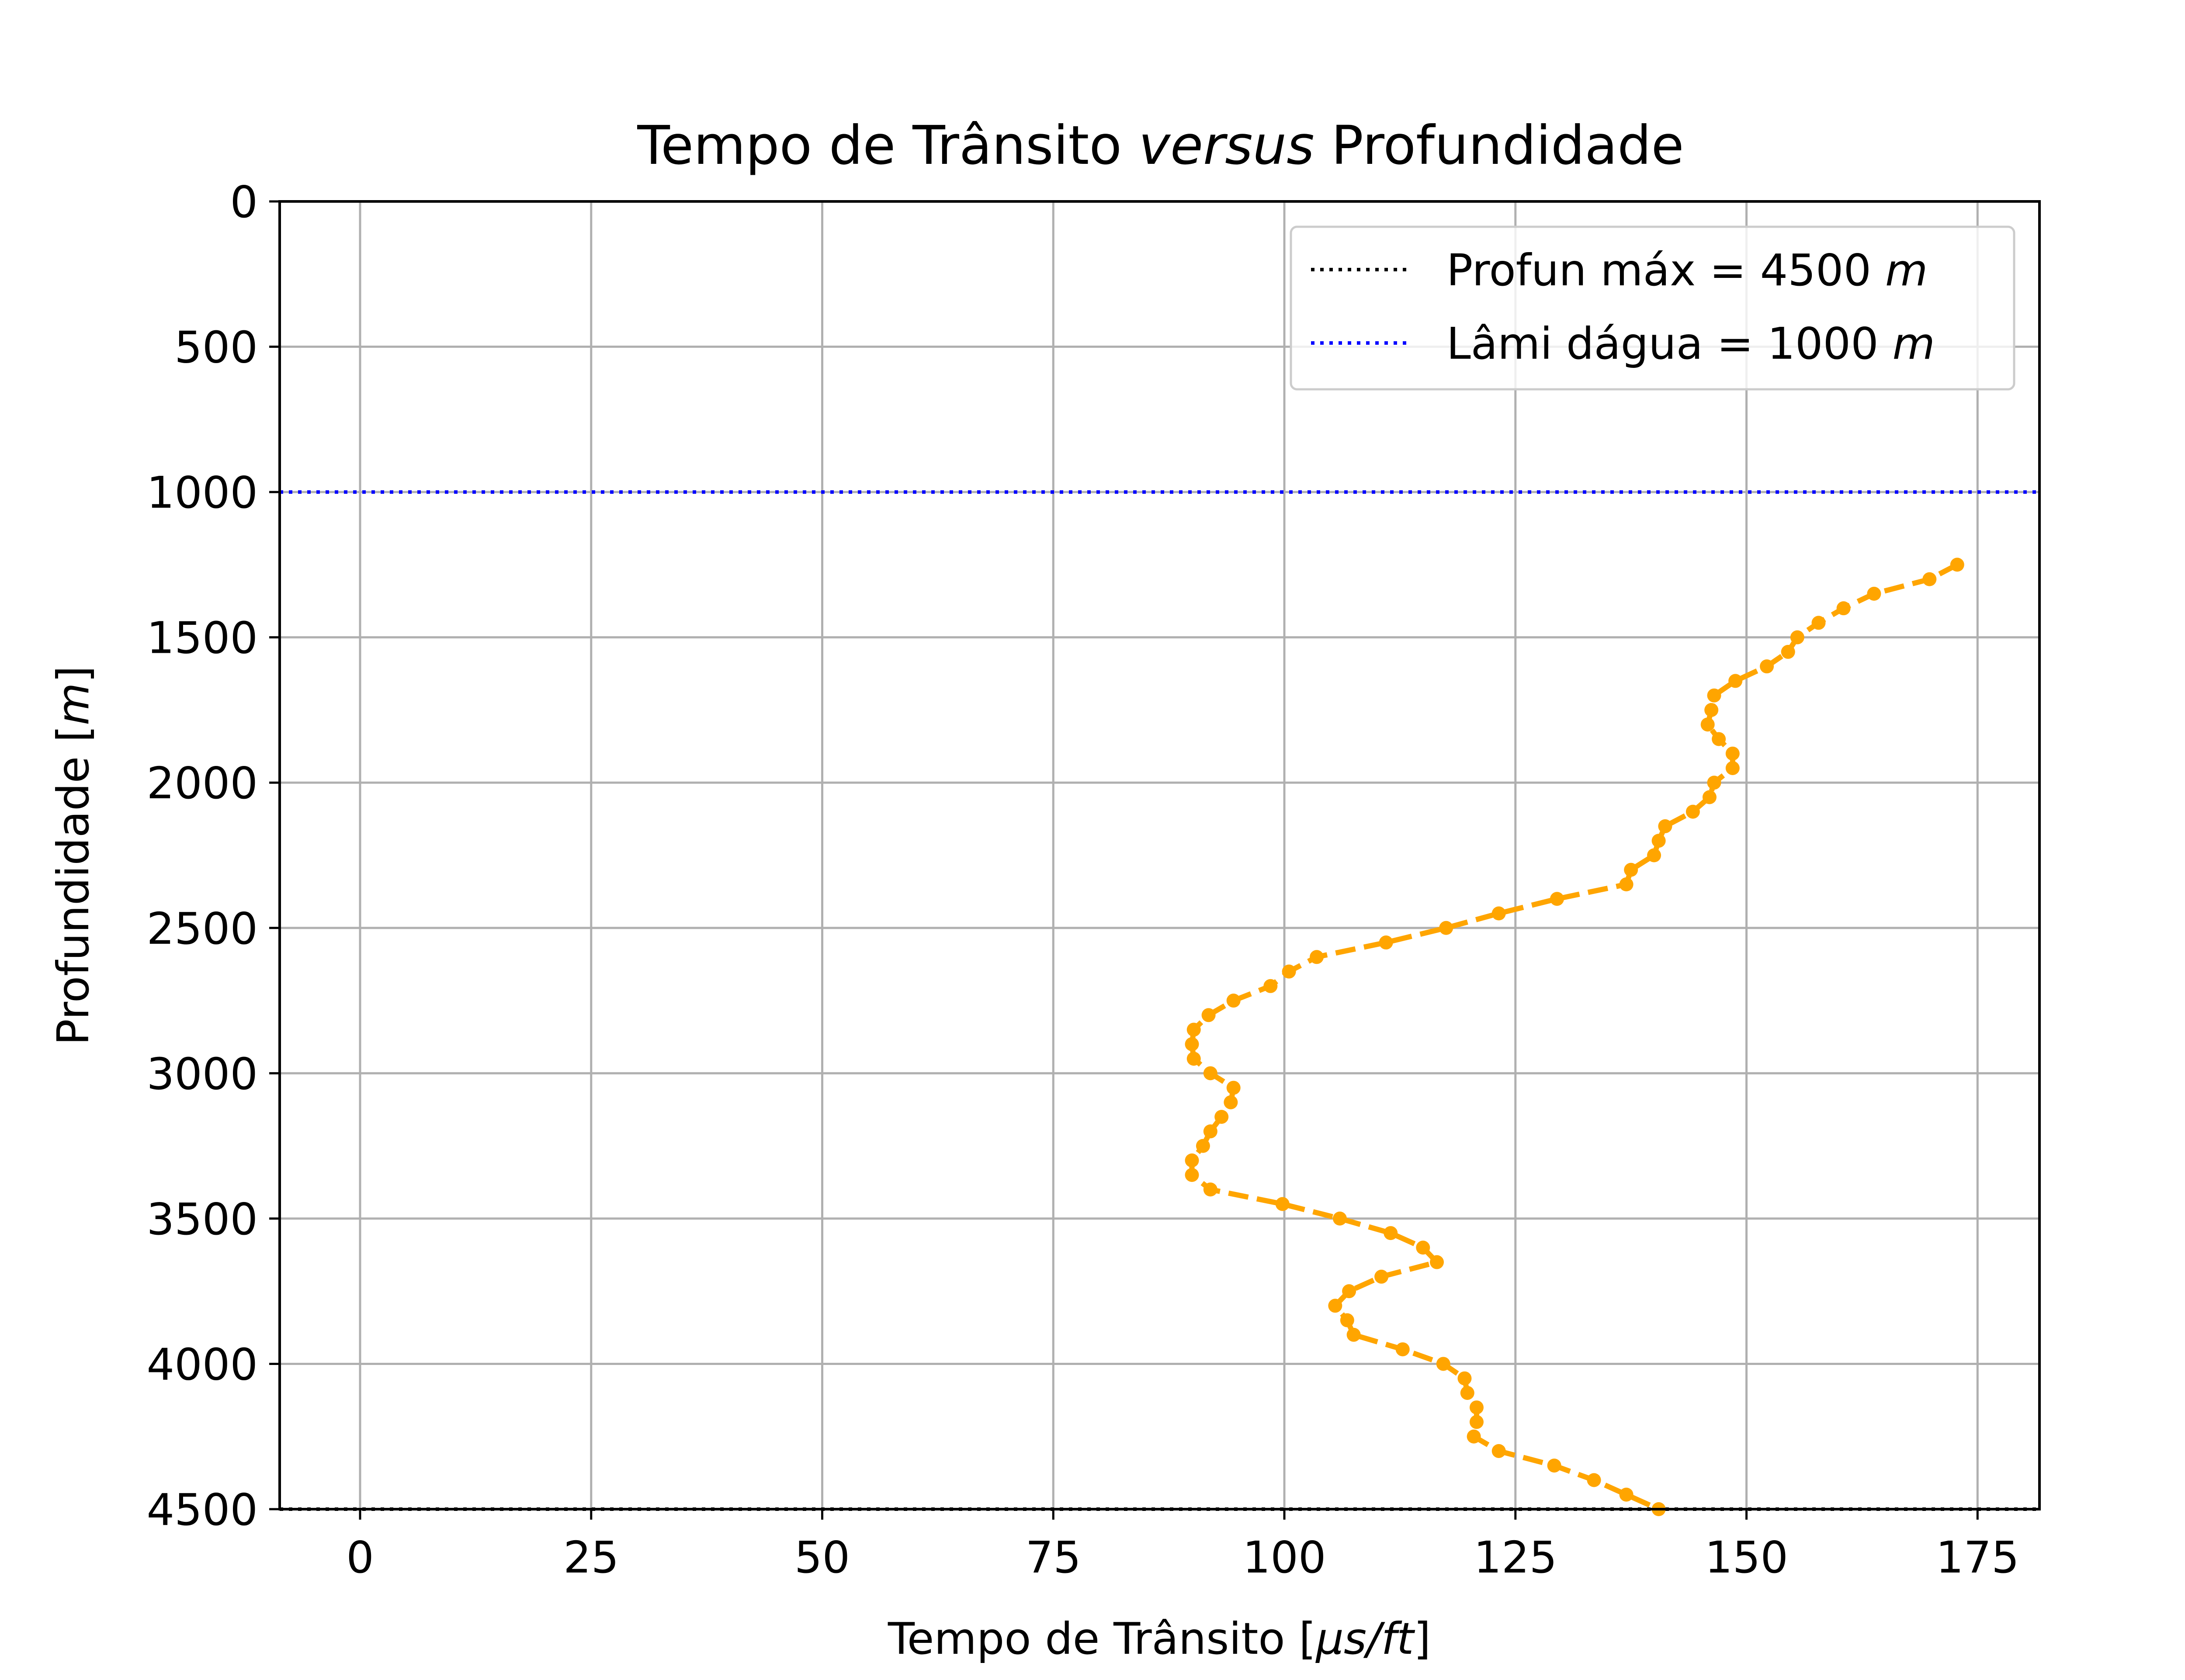 This screenshot has height=1680, width=2185. What do you see at coordinates (203, 1073) in the screenshot?
I see `y-tick-label: 3000` at bounding box center [203, 1073].